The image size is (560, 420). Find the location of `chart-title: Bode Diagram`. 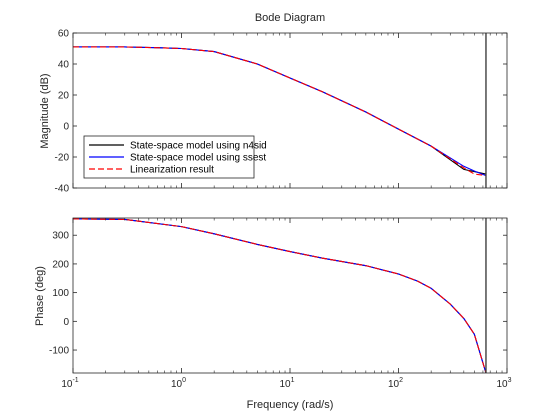

chart-title: Bode Diagram is located at coordinates (290, 18).